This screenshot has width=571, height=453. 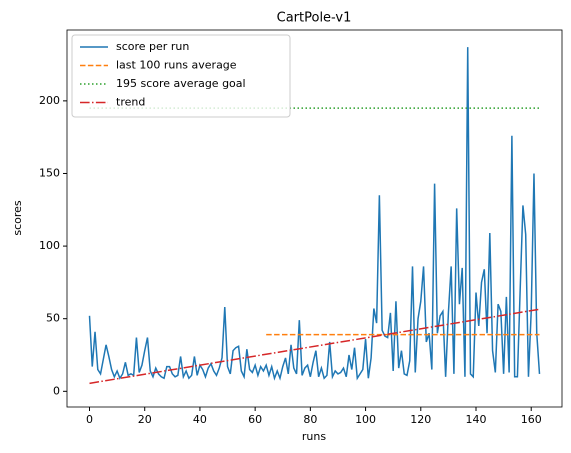 I want to click on x-tick-label: 20, so click(x=145, y=419).